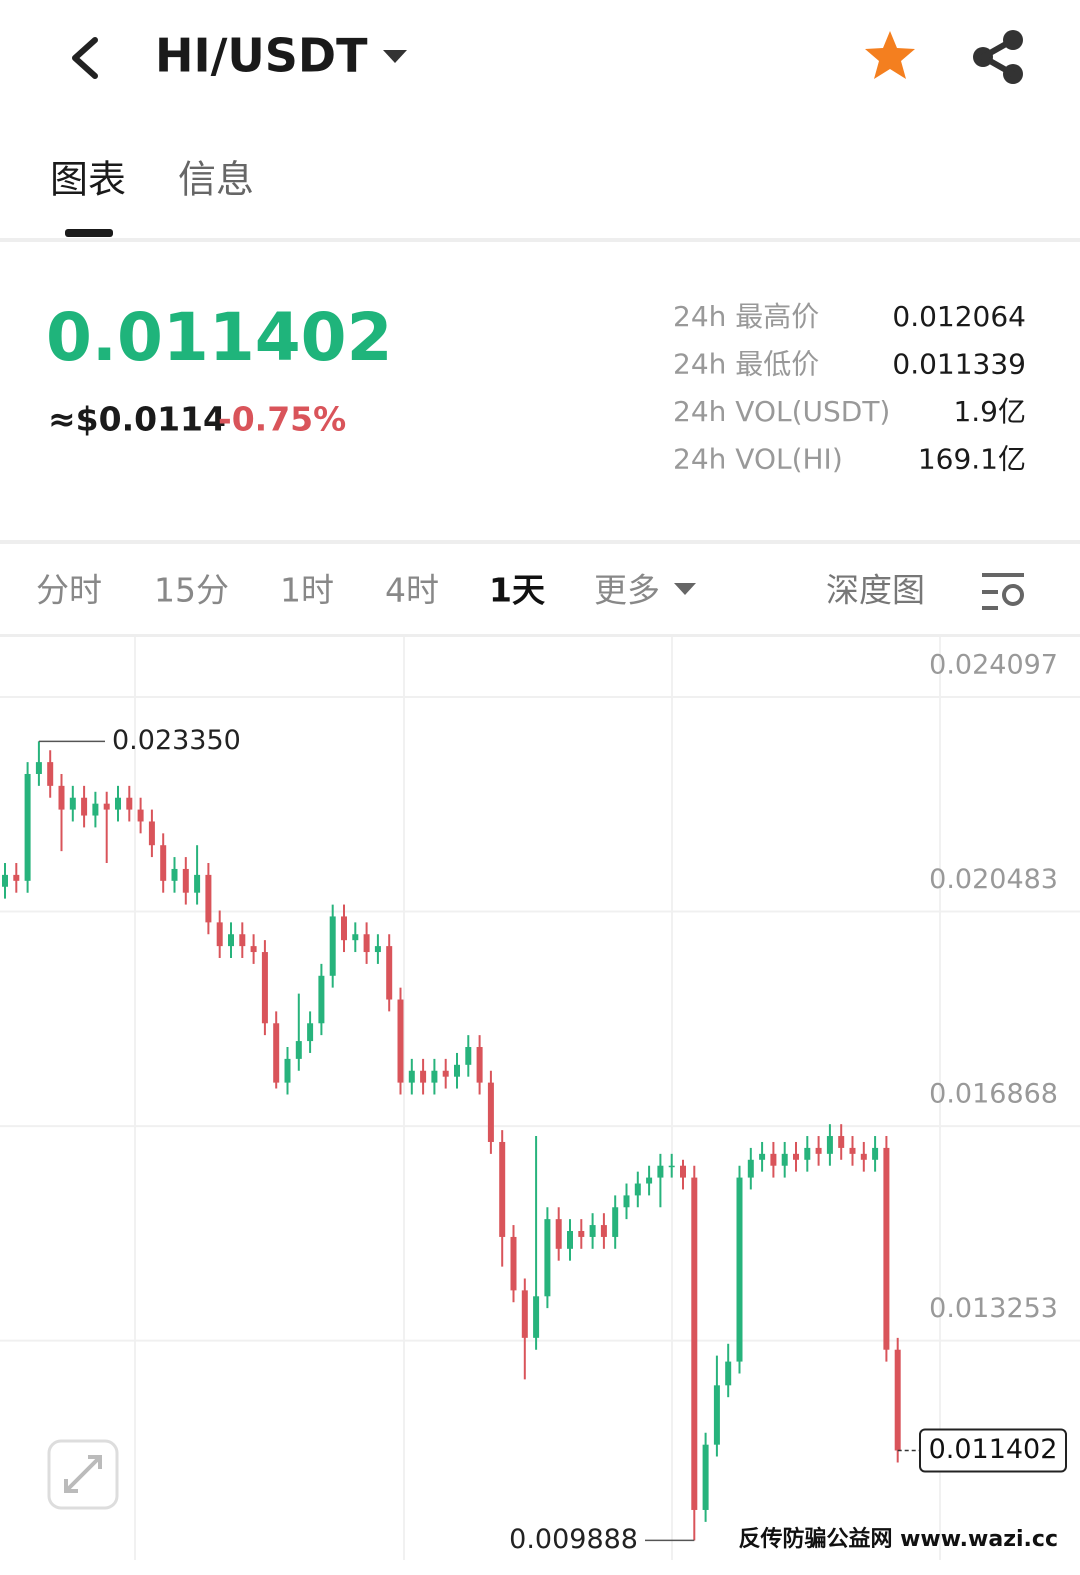 The width and height of the screenshot is (1080, 1575). Describe the element at coordinates (989, 411) in the screenshot. I see `stat-value: 1.9亿` at that location.